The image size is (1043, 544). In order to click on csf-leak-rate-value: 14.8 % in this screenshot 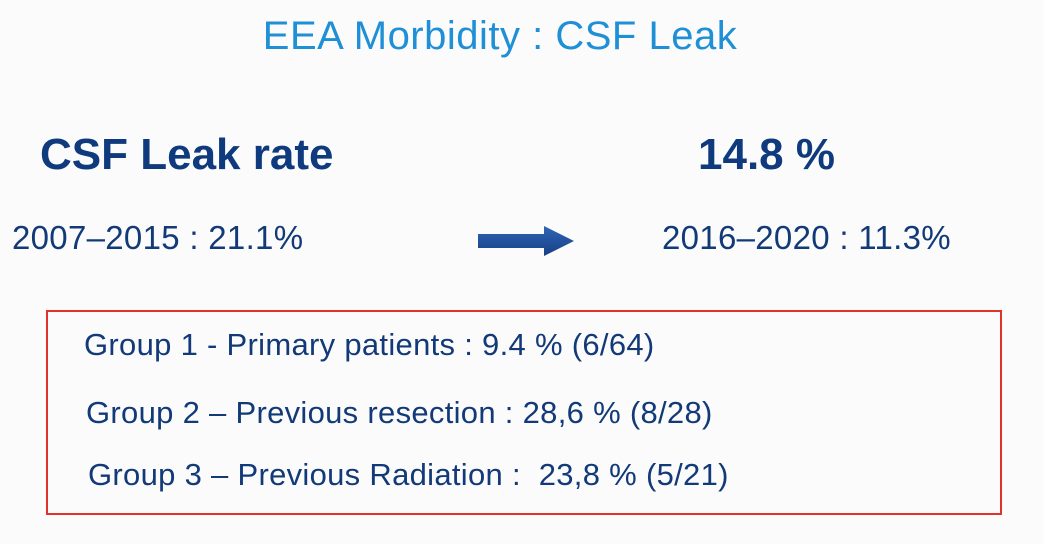, I will do `click(766, 154)`.